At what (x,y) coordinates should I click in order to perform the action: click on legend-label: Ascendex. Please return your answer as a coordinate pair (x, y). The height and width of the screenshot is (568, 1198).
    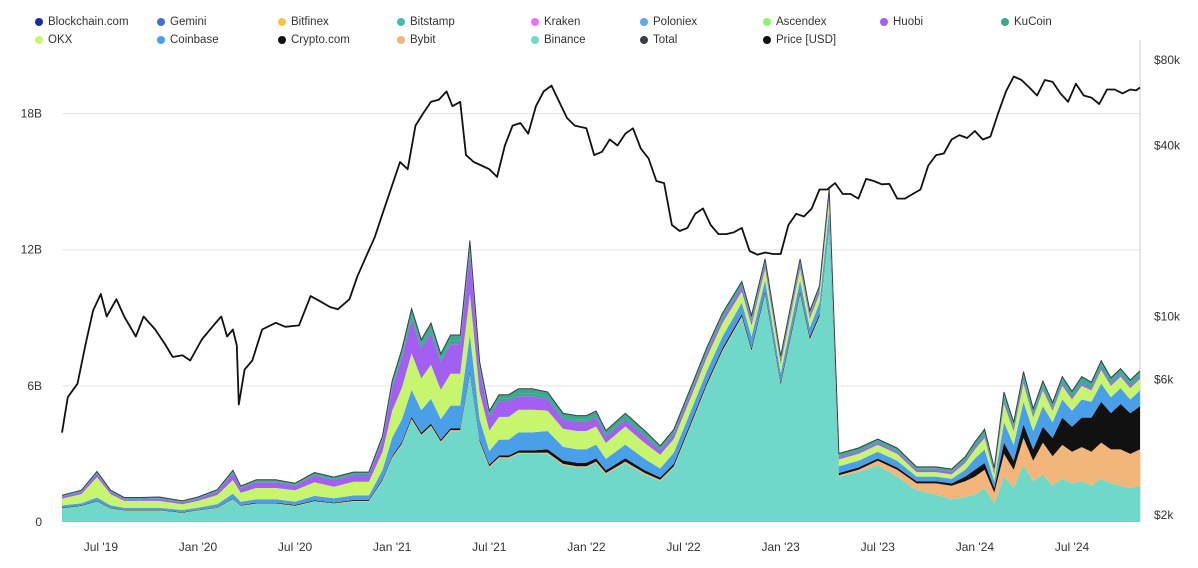
    Looking at the image, I should click on (801, 22).